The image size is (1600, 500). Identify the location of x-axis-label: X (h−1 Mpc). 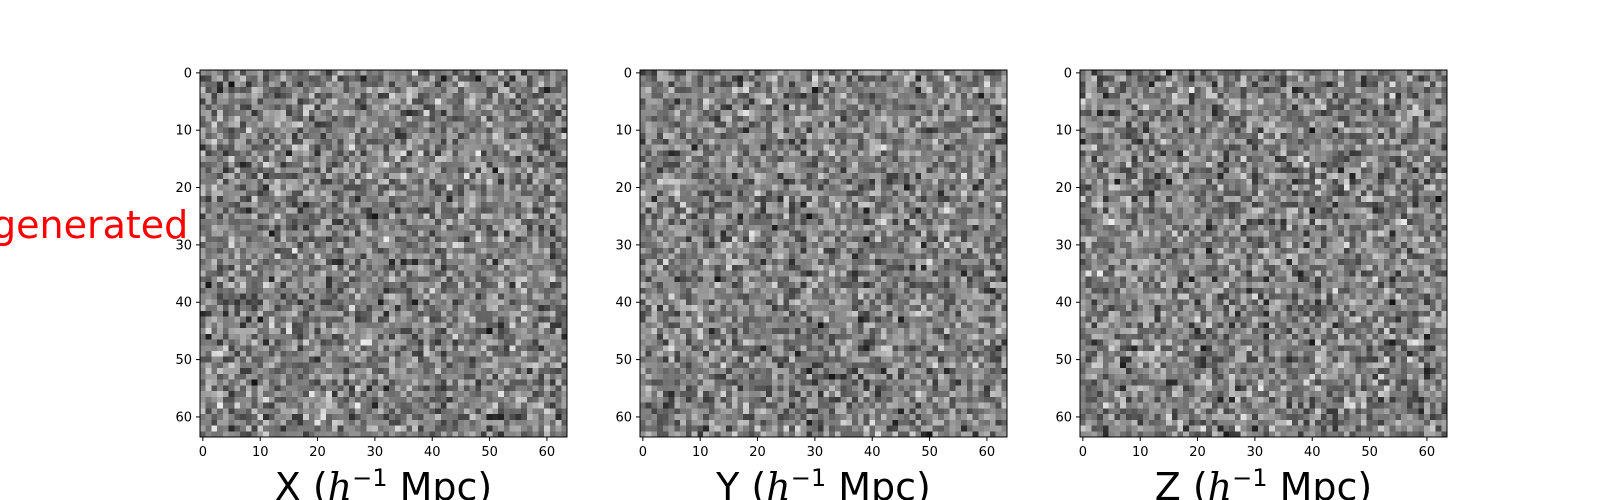
(384, 482).